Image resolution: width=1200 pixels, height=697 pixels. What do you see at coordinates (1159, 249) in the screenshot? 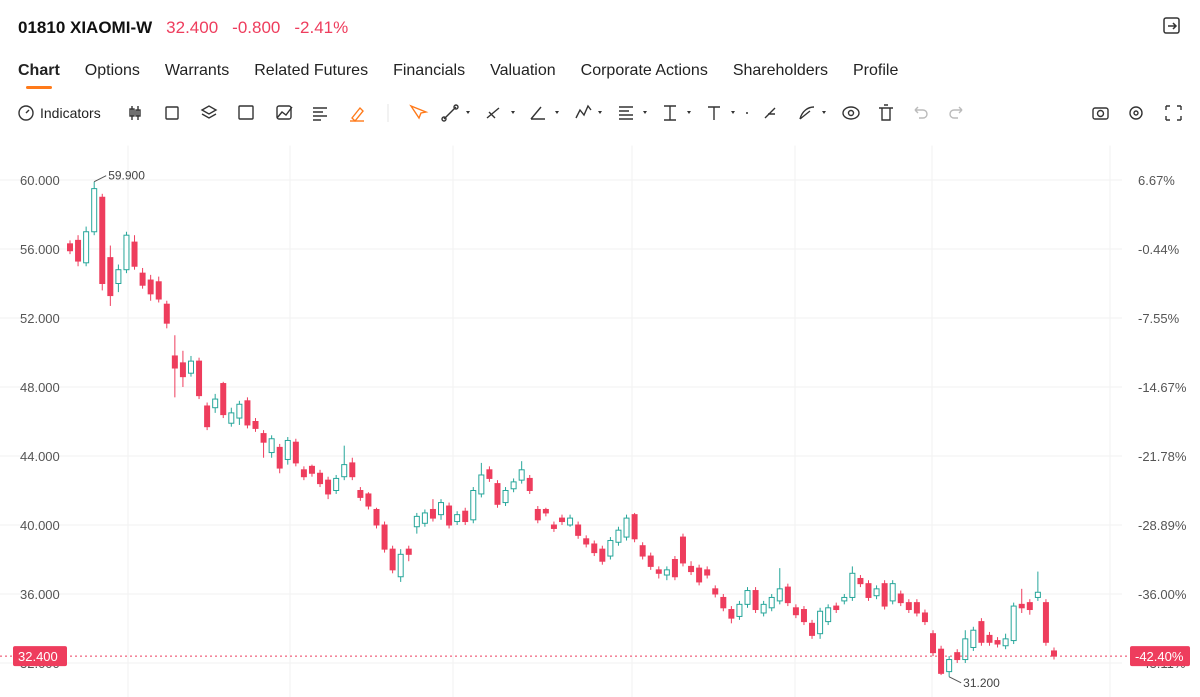
I see `y2-tick-label: -0.44%` at bounding box center [1159, 249].